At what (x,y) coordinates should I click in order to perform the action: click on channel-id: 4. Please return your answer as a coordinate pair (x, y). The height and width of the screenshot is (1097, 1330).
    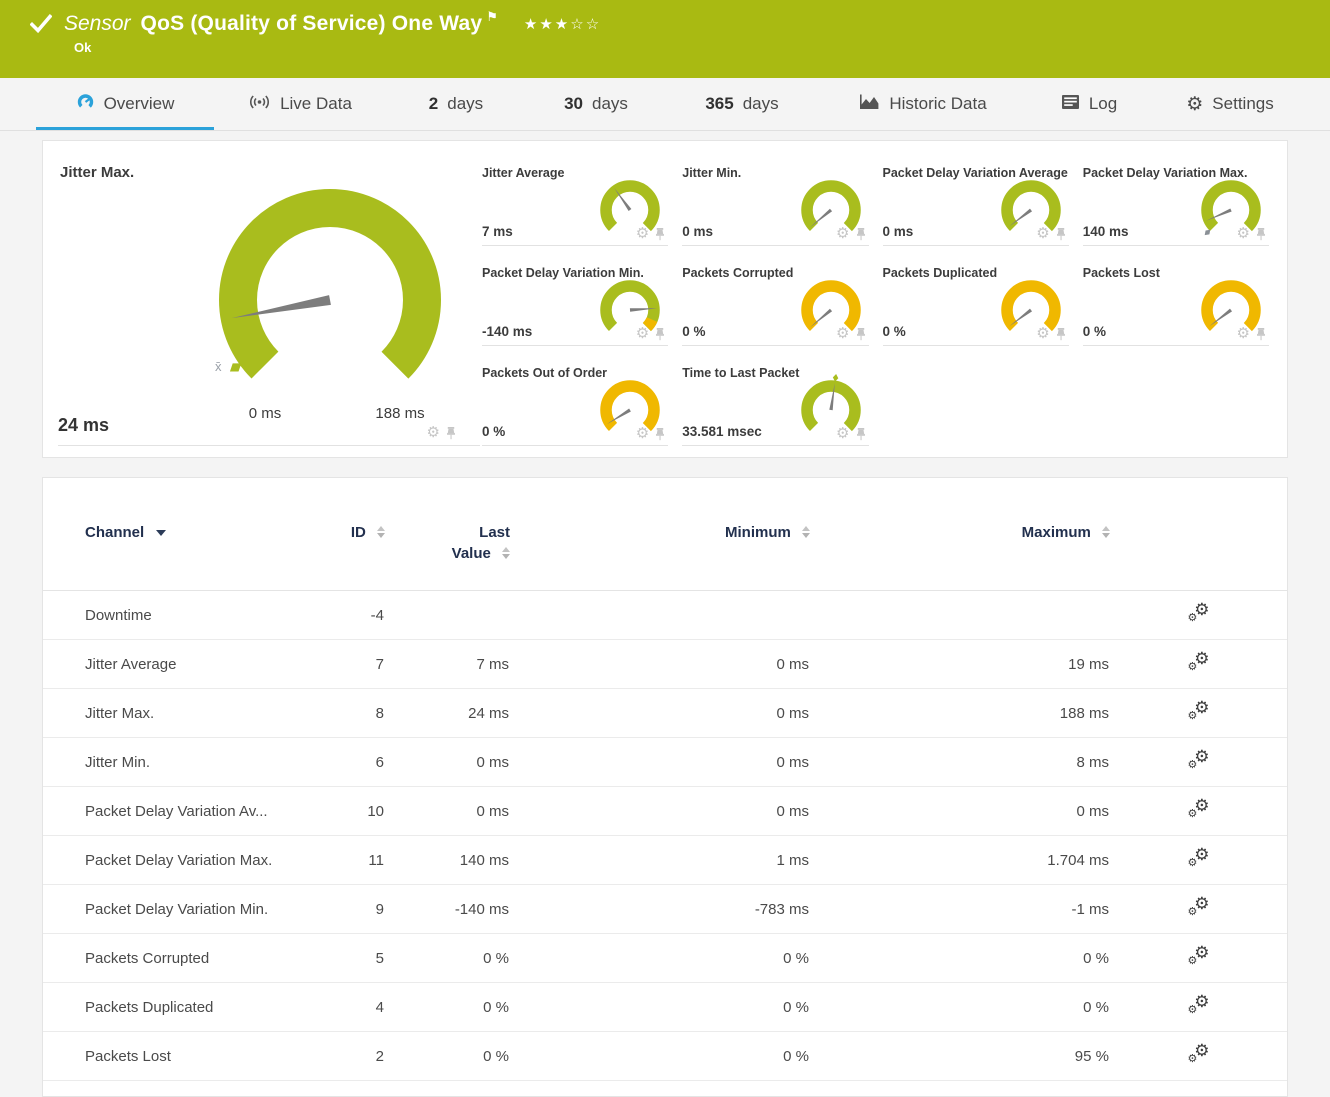
    Looking at the image, I should click on (352, 1007).